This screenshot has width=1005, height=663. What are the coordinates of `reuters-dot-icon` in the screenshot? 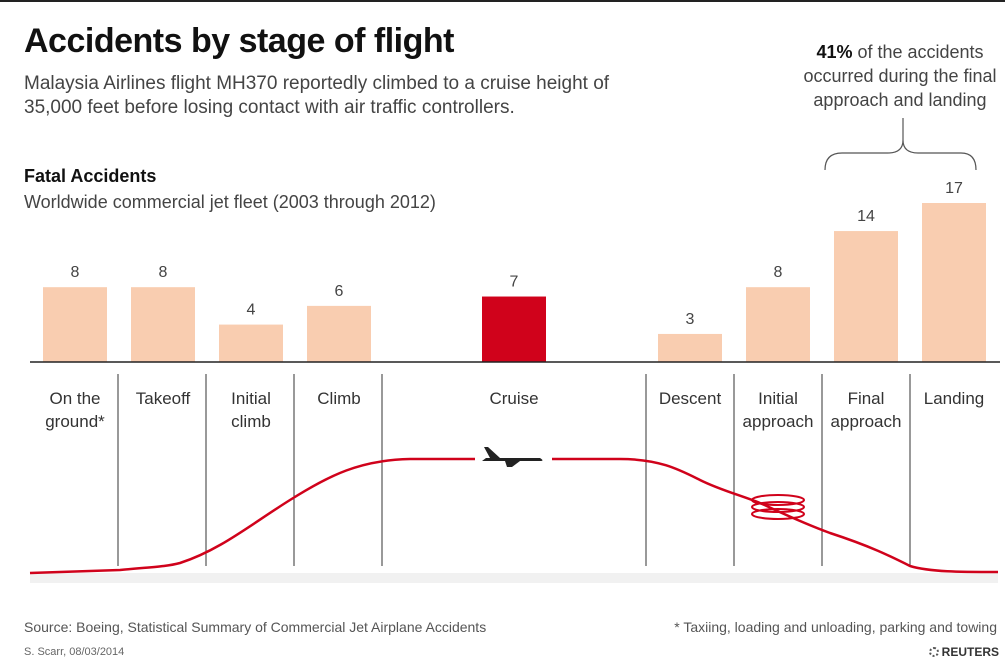 It's located at (933, 652).